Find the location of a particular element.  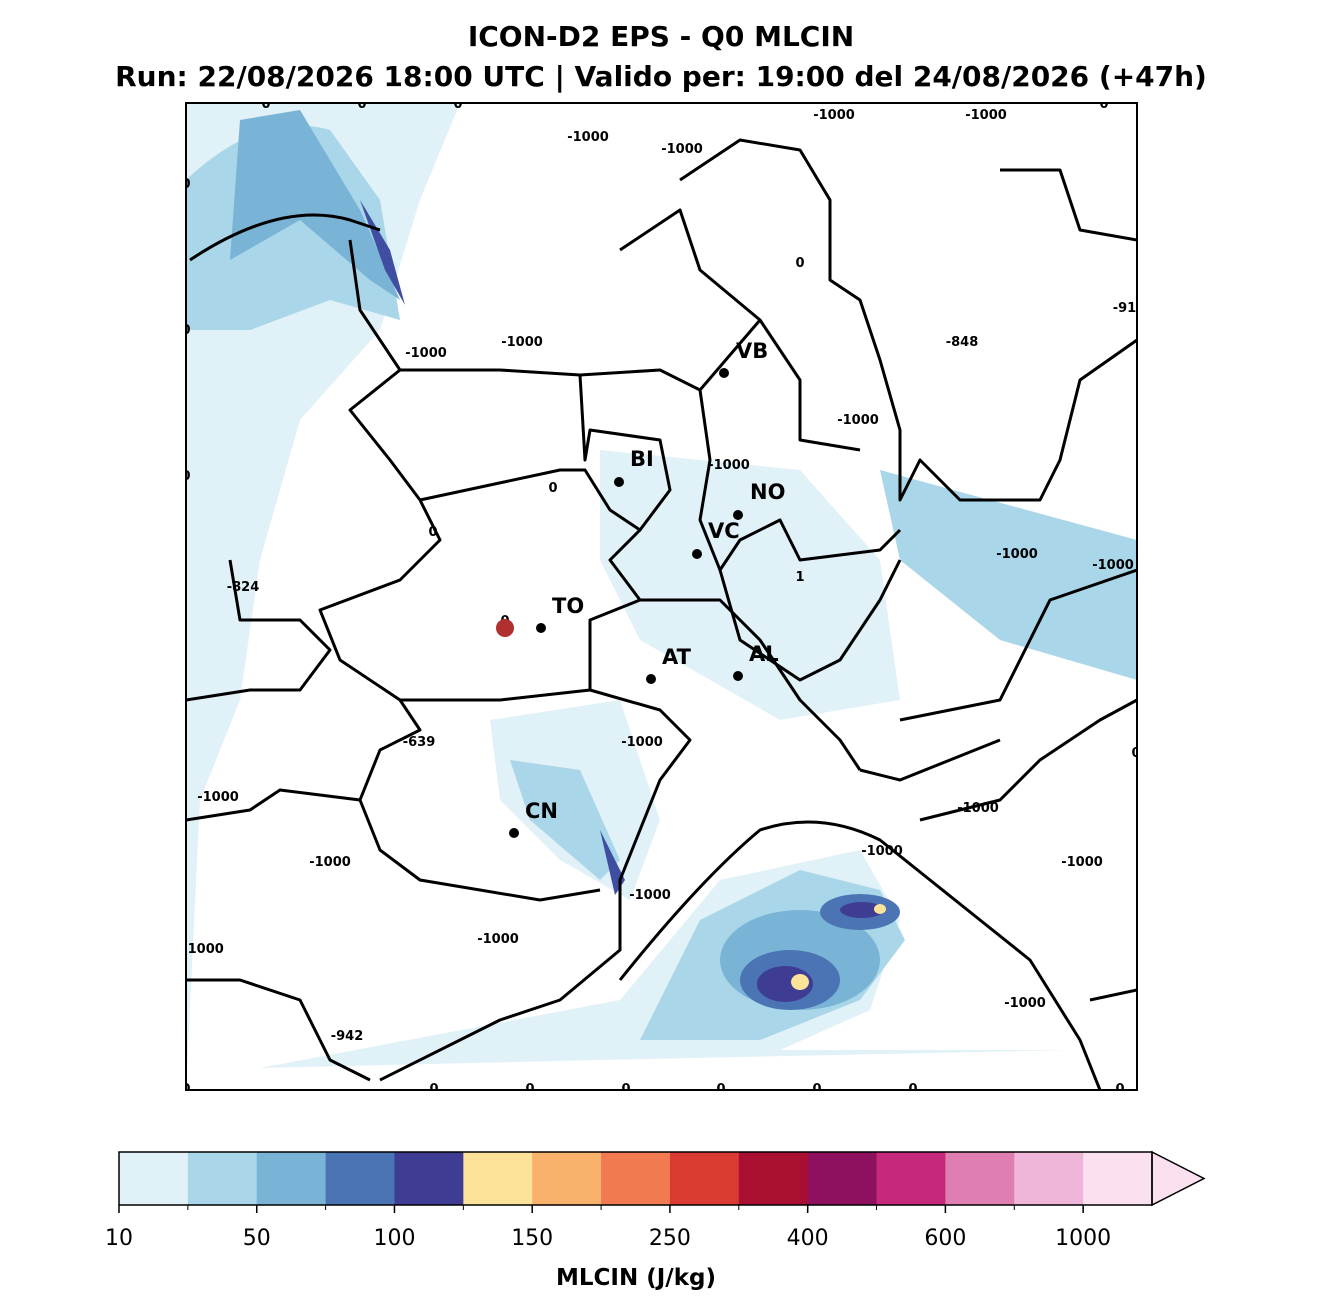

city-label: AL is located at coordinates (764, 654).